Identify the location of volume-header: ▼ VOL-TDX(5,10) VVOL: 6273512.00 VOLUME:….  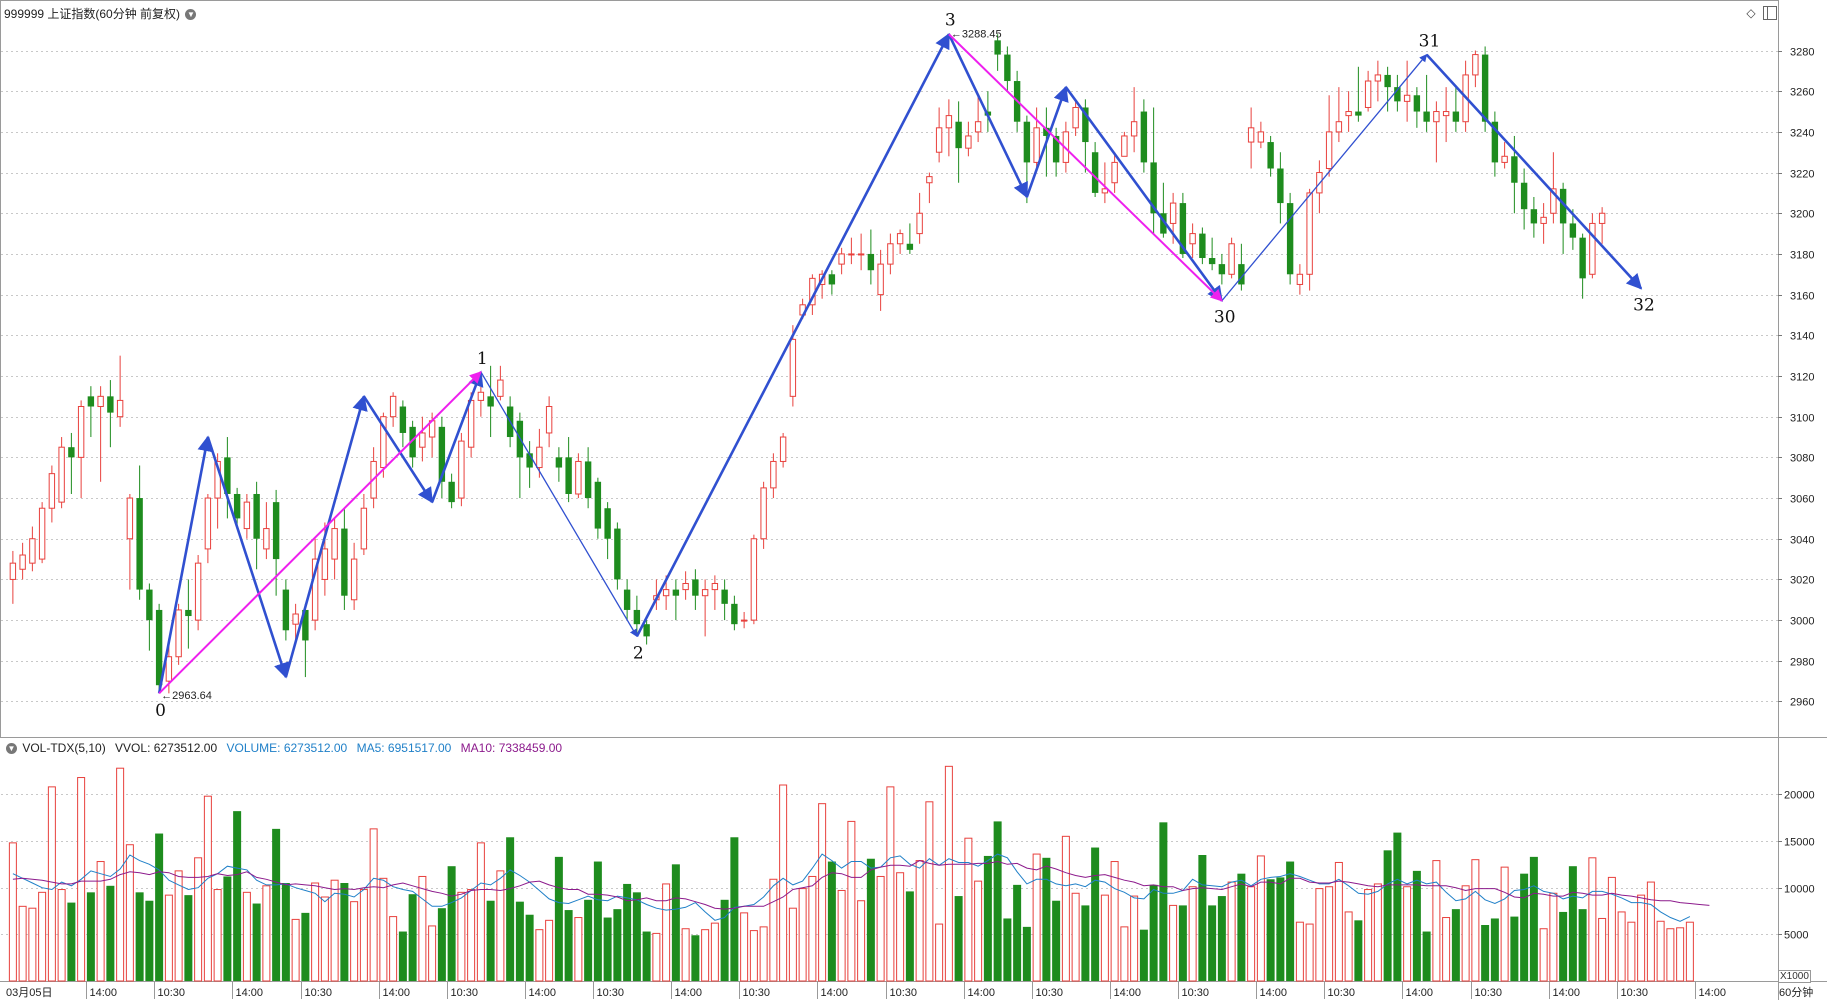
(283, 748).